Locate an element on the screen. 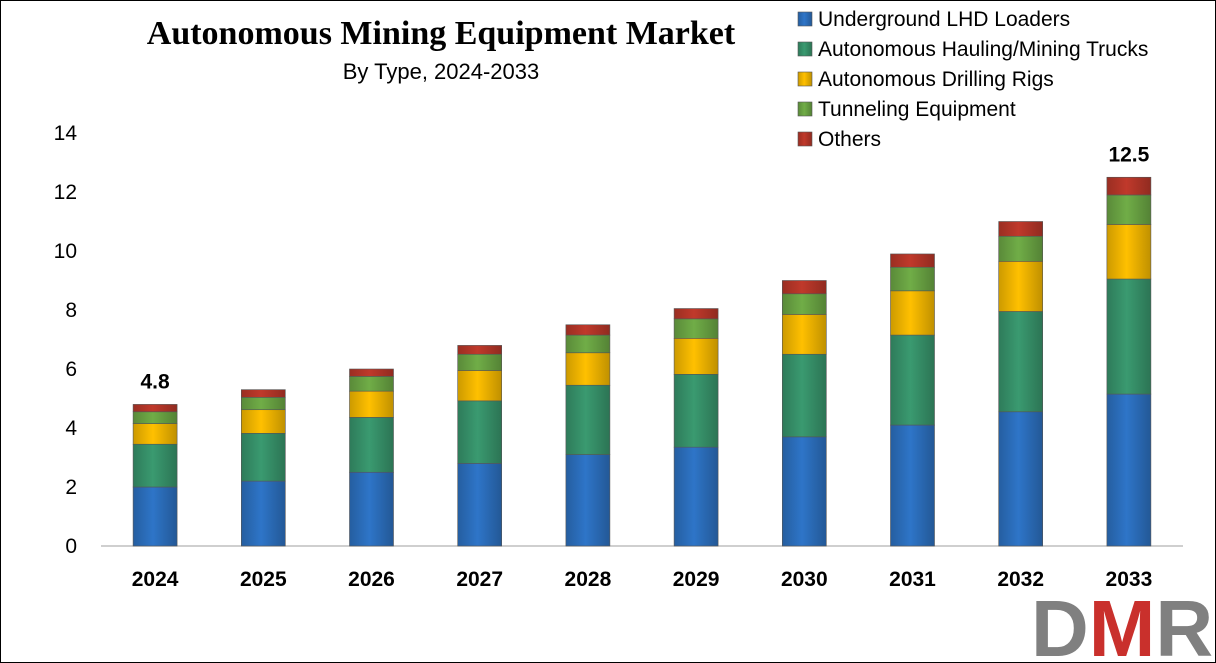  x-axis: 2024 2025 2026 2027 2028 2029 2030 2031 2032 2033 is located at coordinates (642, 568).